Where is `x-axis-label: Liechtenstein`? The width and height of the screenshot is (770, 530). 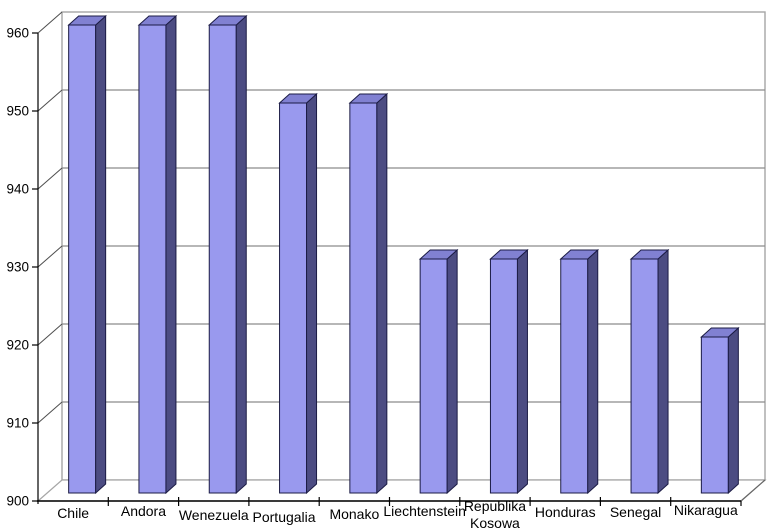
x-axis-label: Liechtenstein is located at coordinates (424, 511).